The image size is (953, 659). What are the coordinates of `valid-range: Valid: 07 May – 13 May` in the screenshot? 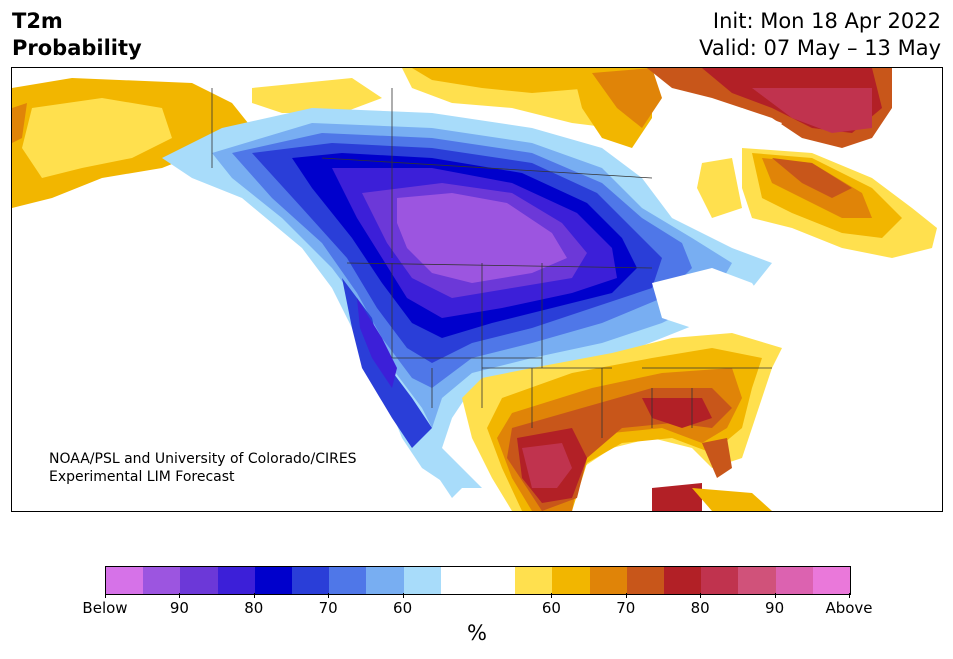 It's located at (820, 48).